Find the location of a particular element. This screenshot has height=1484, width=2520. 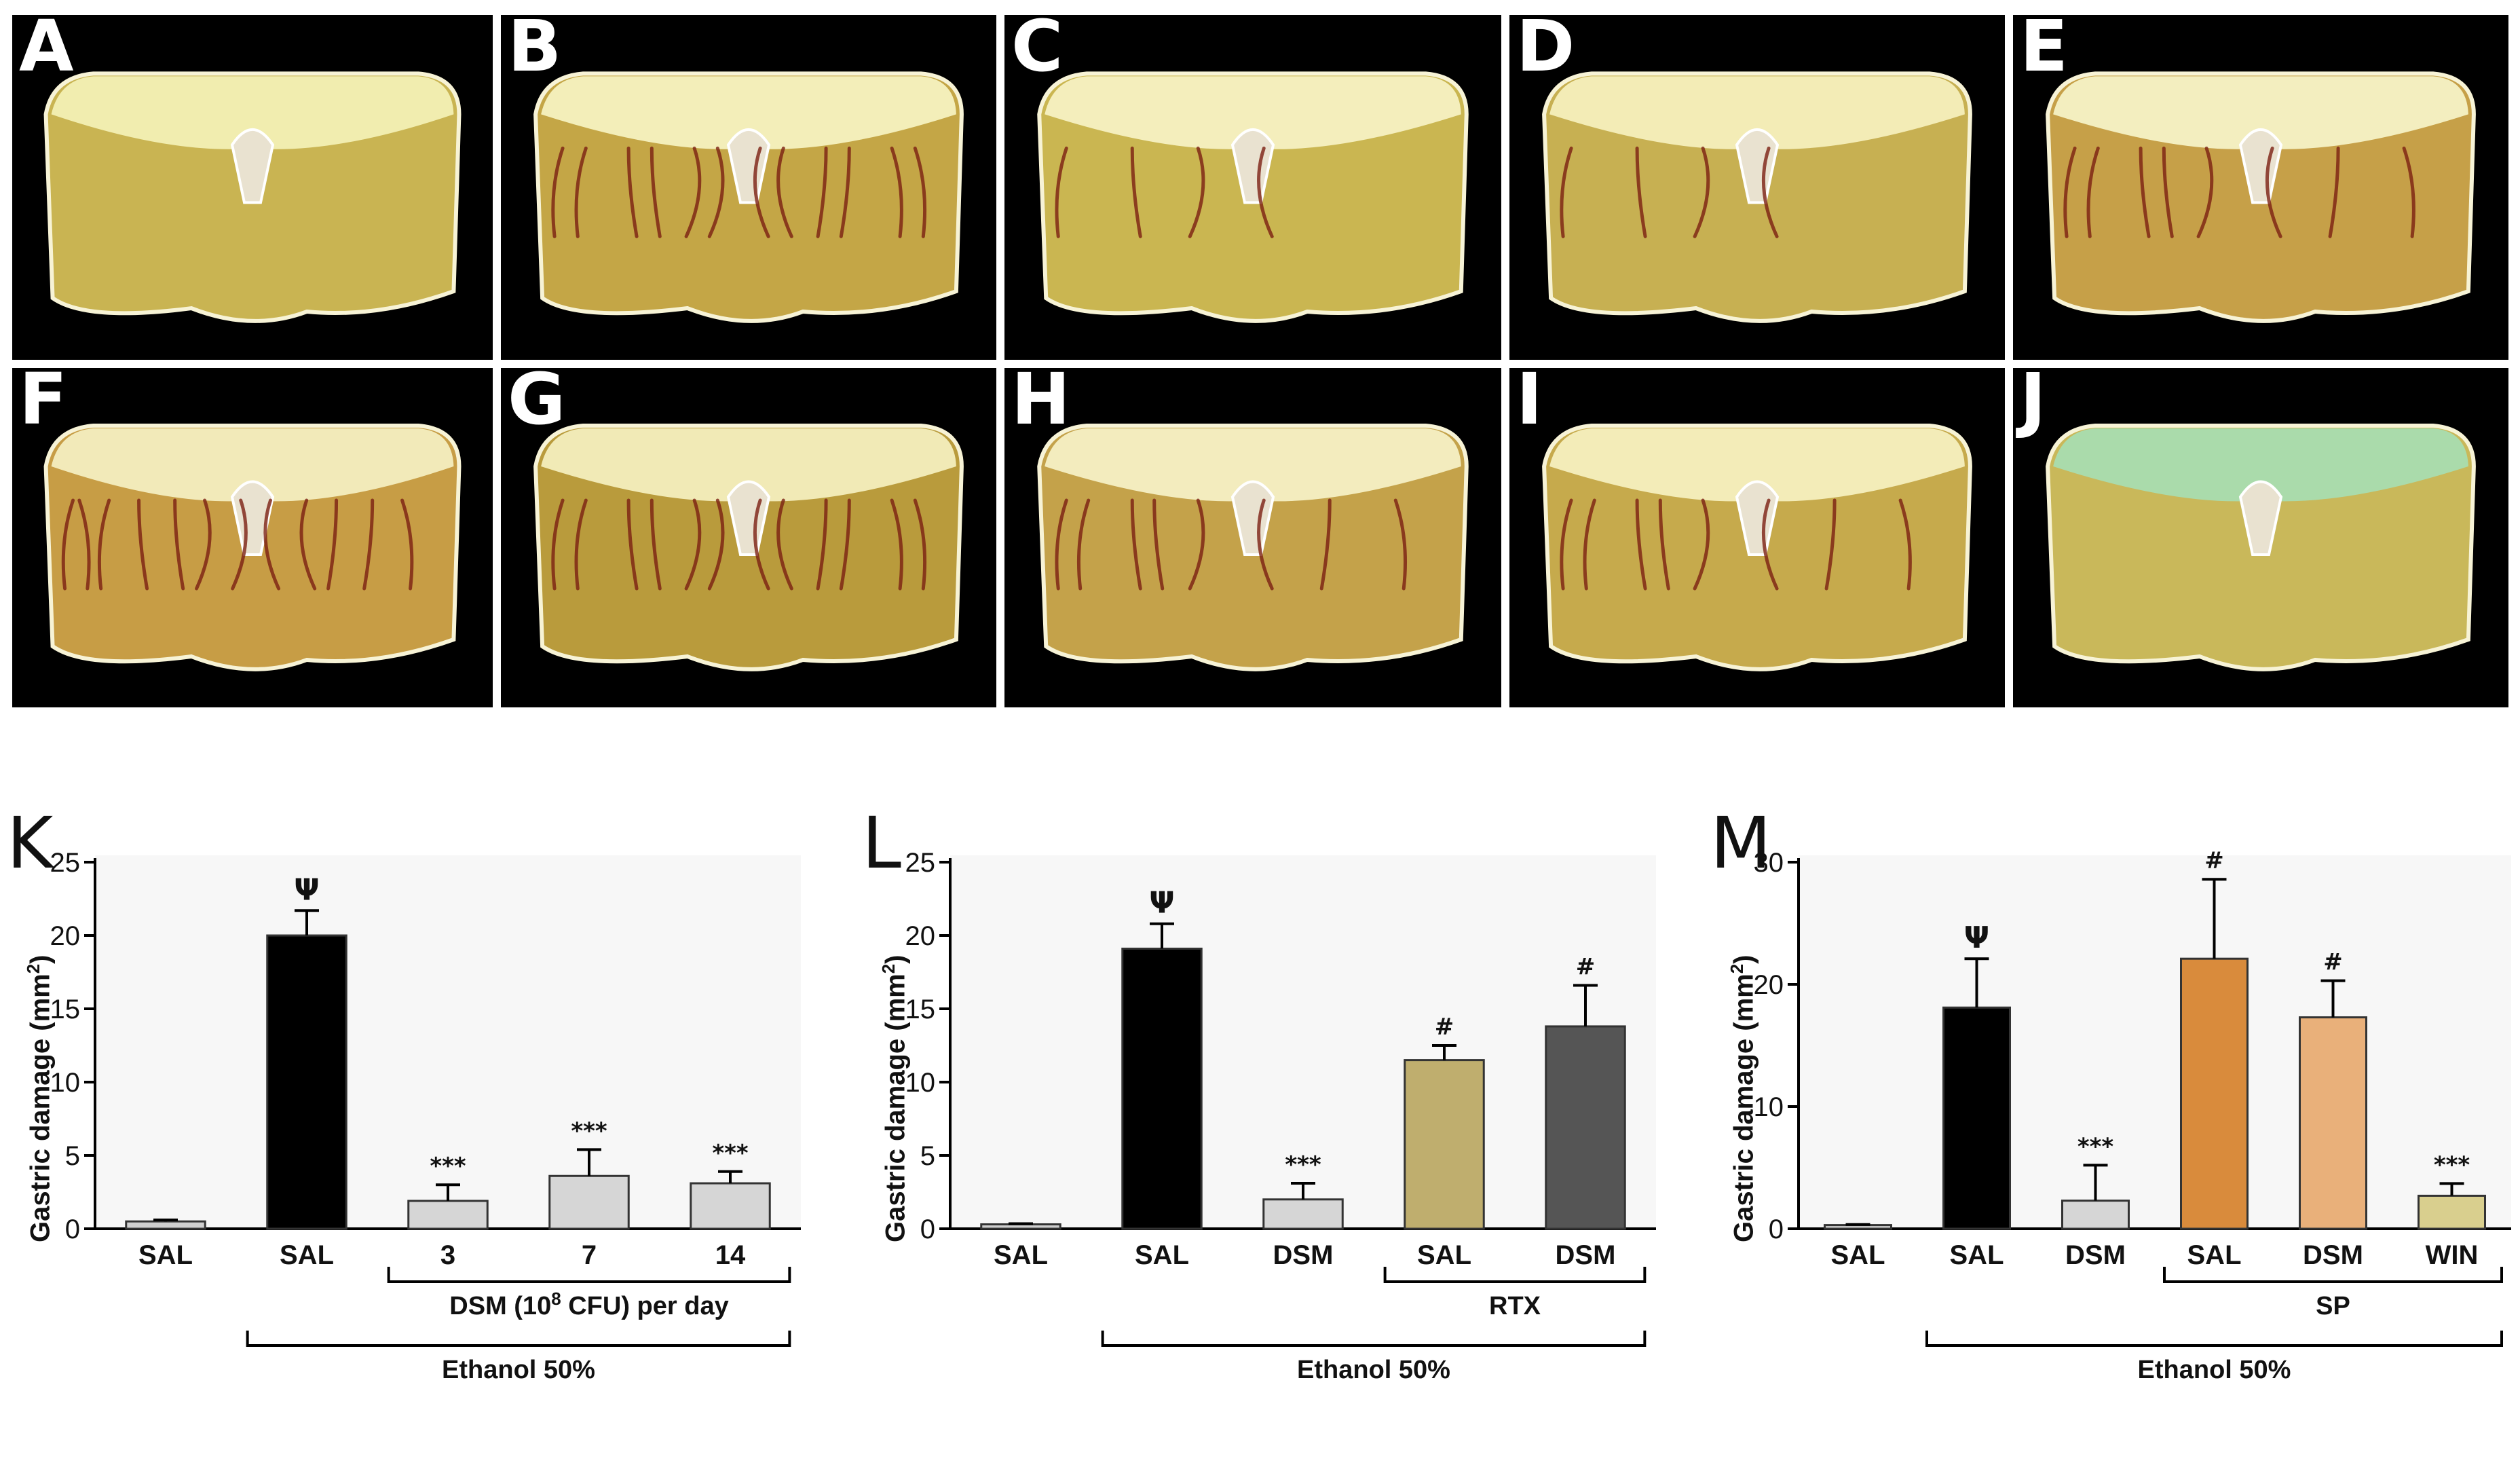

chart-letter: M is located at coordinates (1741, 844).